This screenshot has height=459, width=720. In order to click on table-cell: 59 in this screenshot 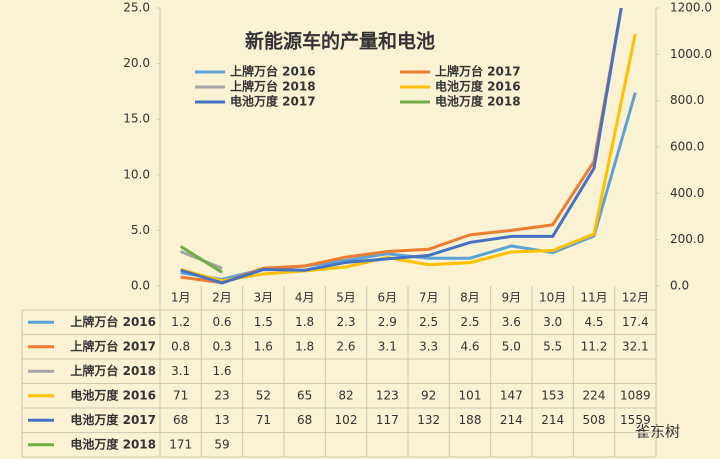, I will do `click(221, 444)`.